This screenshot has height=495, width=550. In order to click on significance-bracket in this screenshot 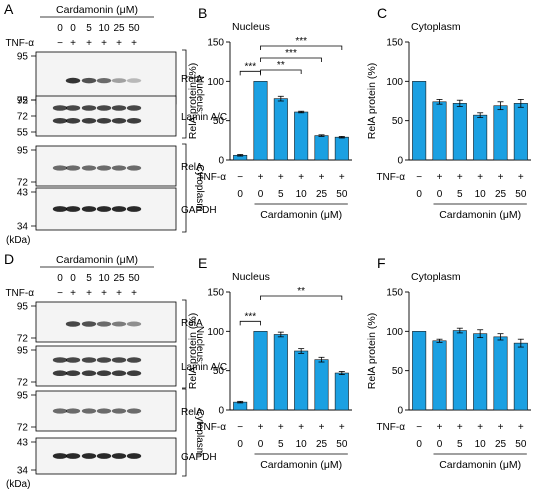, I will do `click(301, 297)`.